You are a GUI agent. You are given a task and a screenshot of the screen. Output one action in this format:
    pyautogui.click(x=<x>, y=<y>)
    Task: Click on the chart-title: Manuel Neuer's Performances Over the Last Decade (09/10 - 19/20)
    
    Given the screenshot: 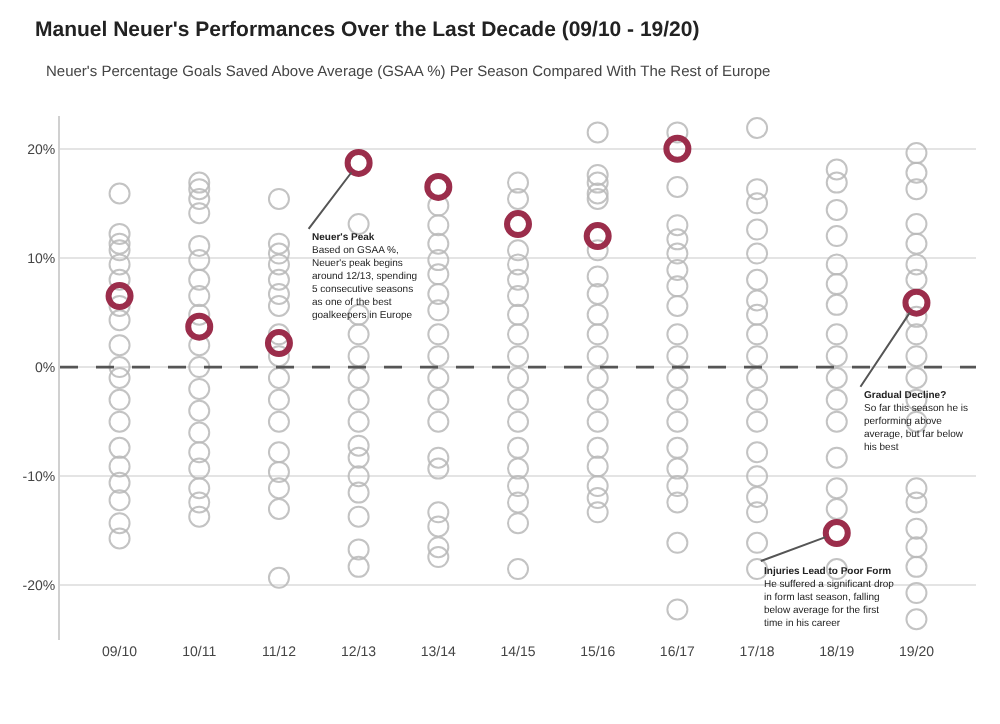 What is the action you would take?
    pyautogui.click(x=367, y=30)
    